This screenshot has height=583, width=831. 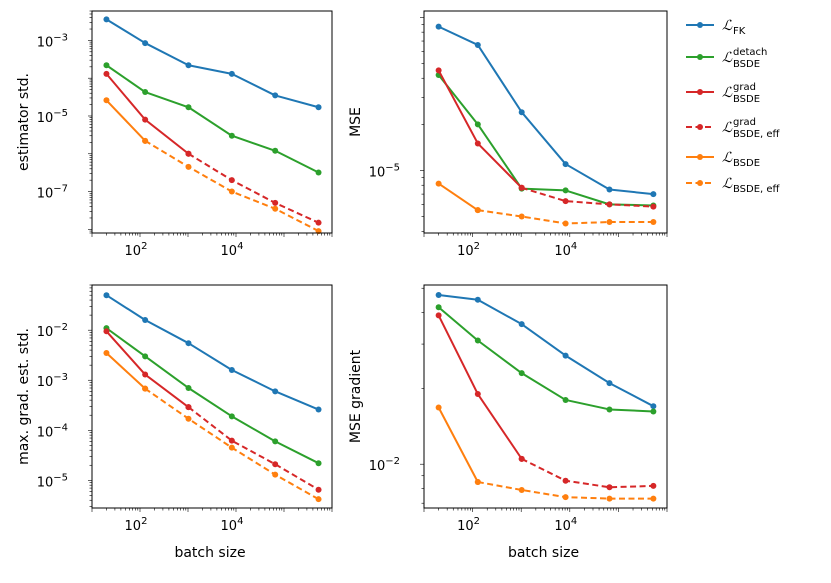 I want to click on y-tick-label: 10⁻⁴, so click(x=52, y=431).